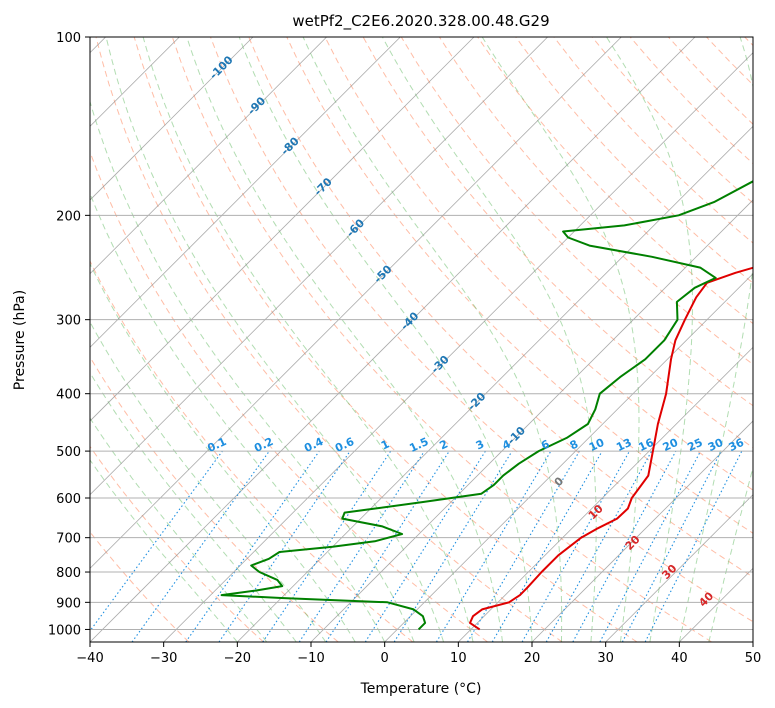 The width and height of the screenshot is (775, 708). Describe the element at coordinates (89, 658) in the screenshot. I see `x-tick-label: −40` at that location.